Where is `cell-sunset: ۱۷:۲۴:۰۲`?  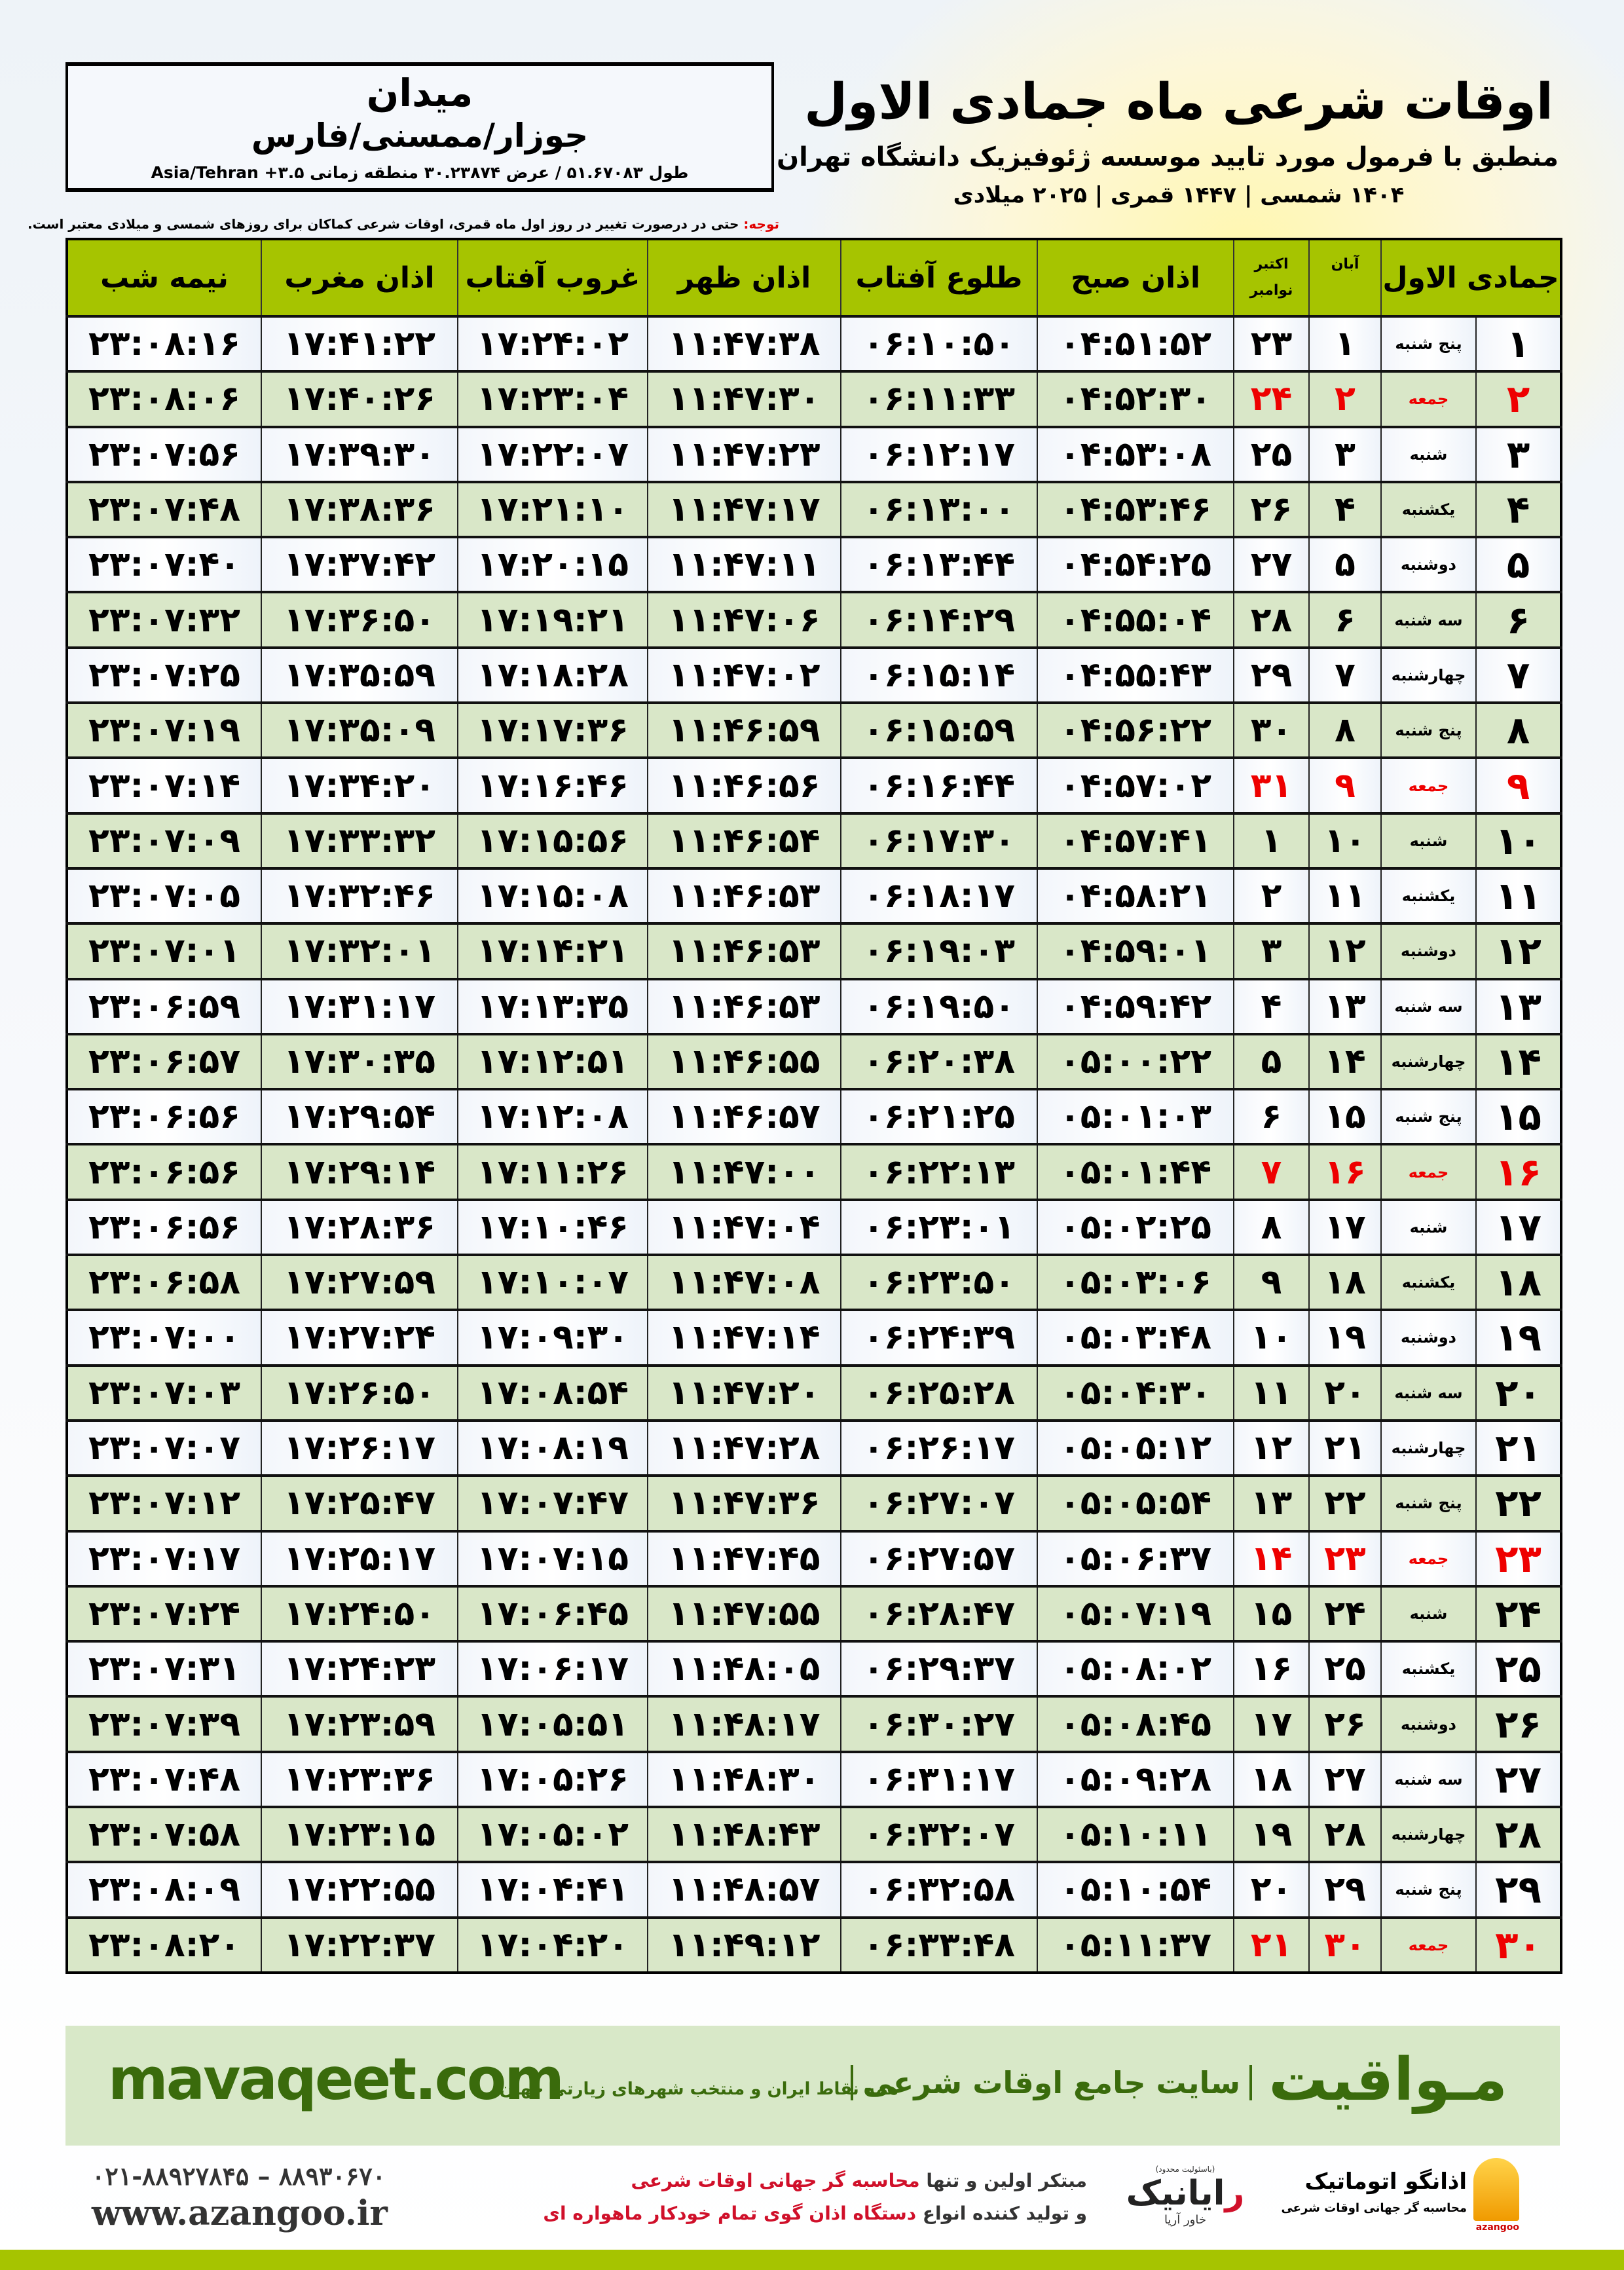 cell-sunset: ۱۷:۲۴:۰۲ is located at coordinates (552, 343).